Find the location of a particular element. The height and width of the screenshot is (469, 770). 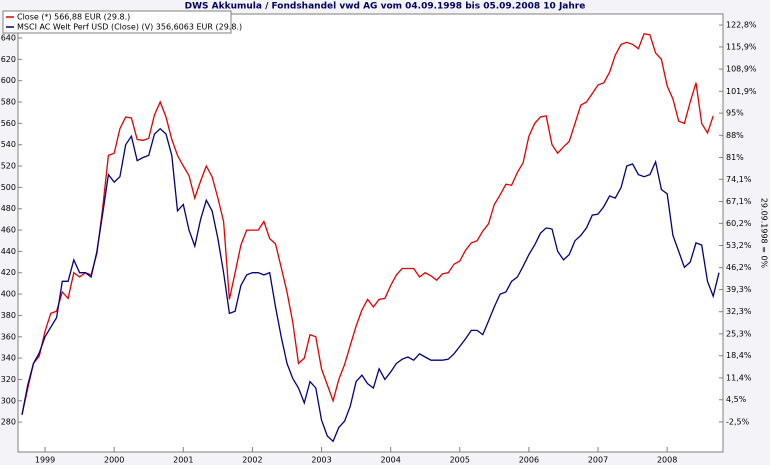

y-tick-label: 640 is located at coordinates (8, 38).